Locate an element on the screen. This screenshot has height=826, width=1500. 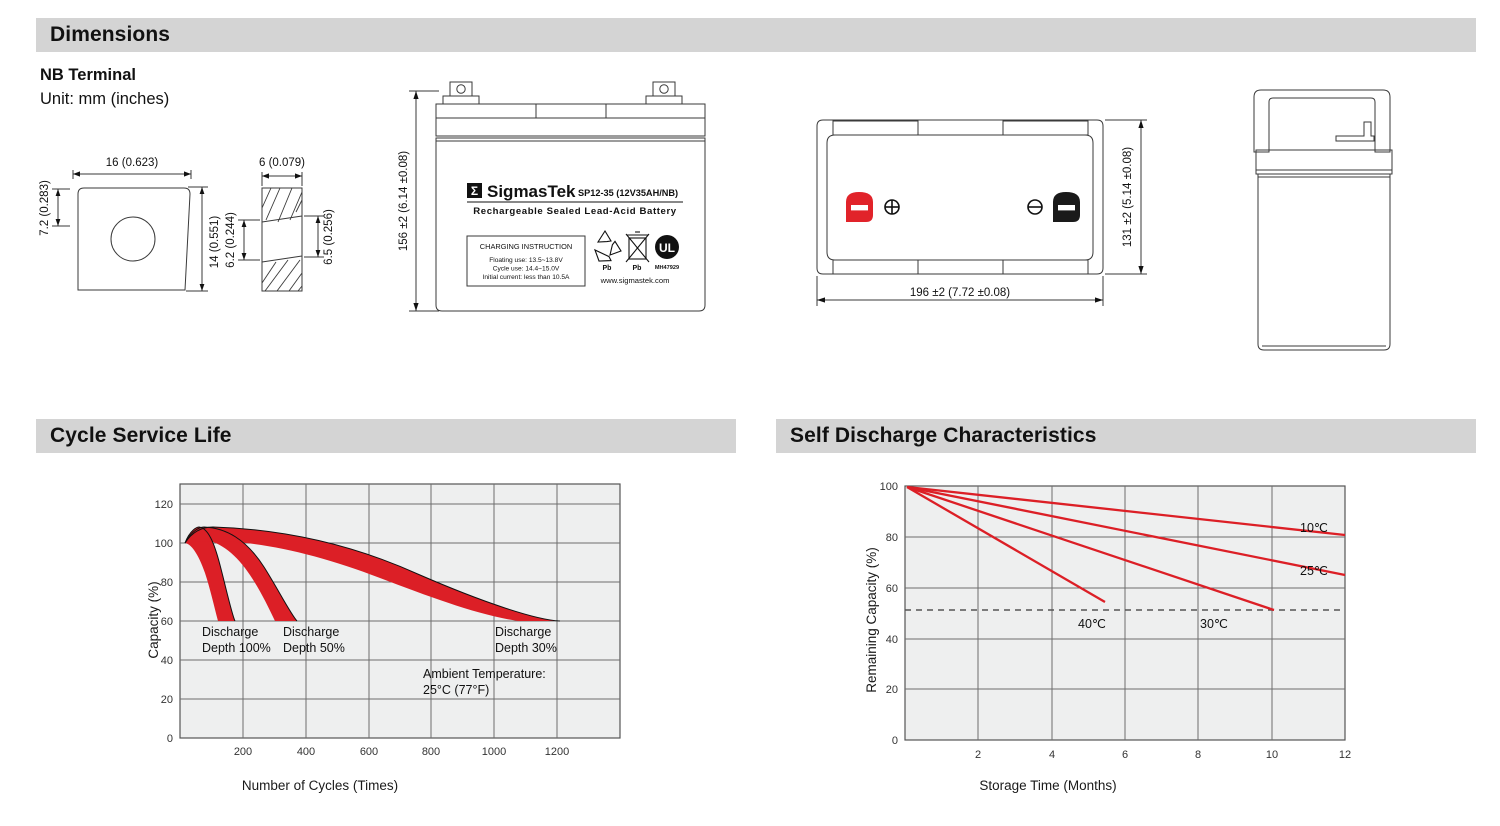
ul-mark-icon: UL MH47929 is located at coordinates (667, 253).